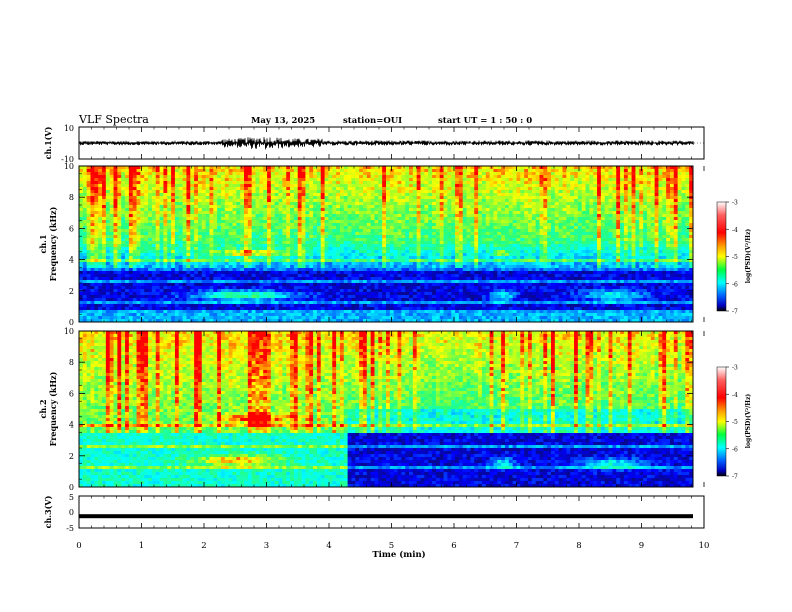 Image resolution: width=792 pixels, height=612 pixels. Describe the element at coordinates (372, 121) in the screenshot. I see `header-station: station=OUI` at that location.